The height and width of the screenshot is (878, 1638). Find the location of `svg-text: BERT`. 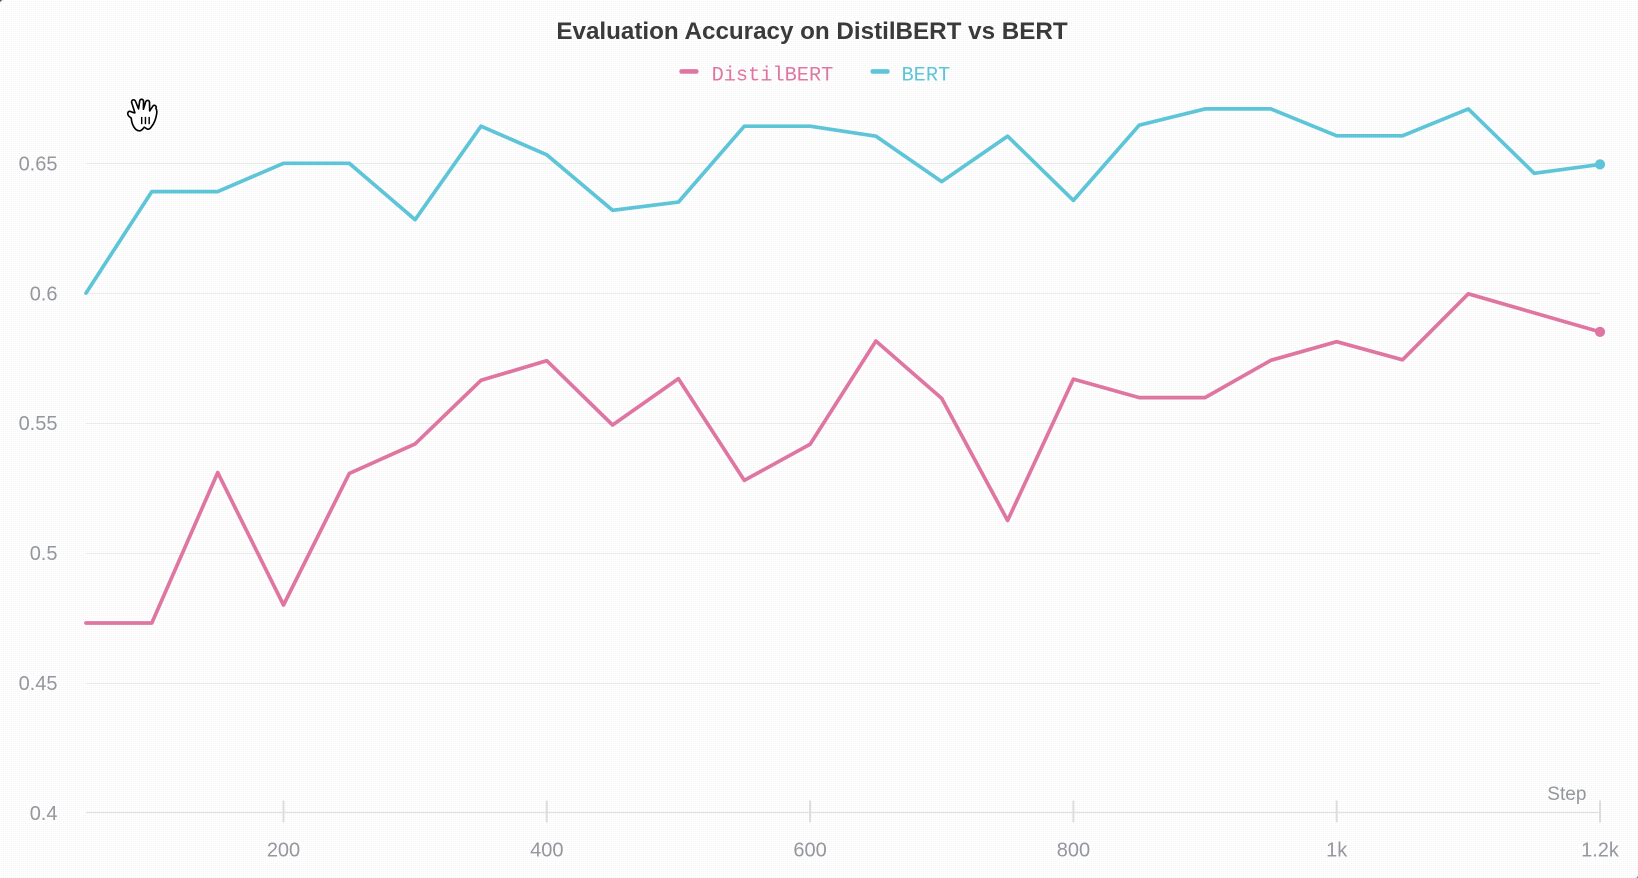

svg-text: BERT is located at coordinates (926, 75).